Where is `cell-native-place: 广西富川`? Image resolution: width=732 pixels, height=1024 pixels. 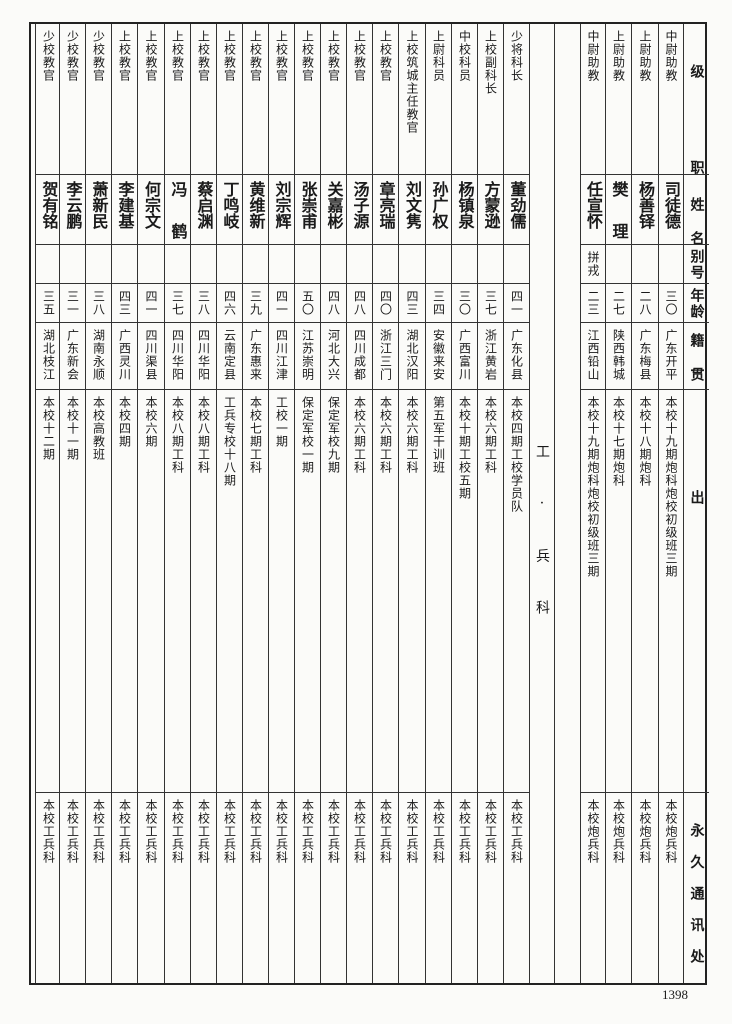
cell-native-place: 广西富川 is located at coordinates (464, 355).